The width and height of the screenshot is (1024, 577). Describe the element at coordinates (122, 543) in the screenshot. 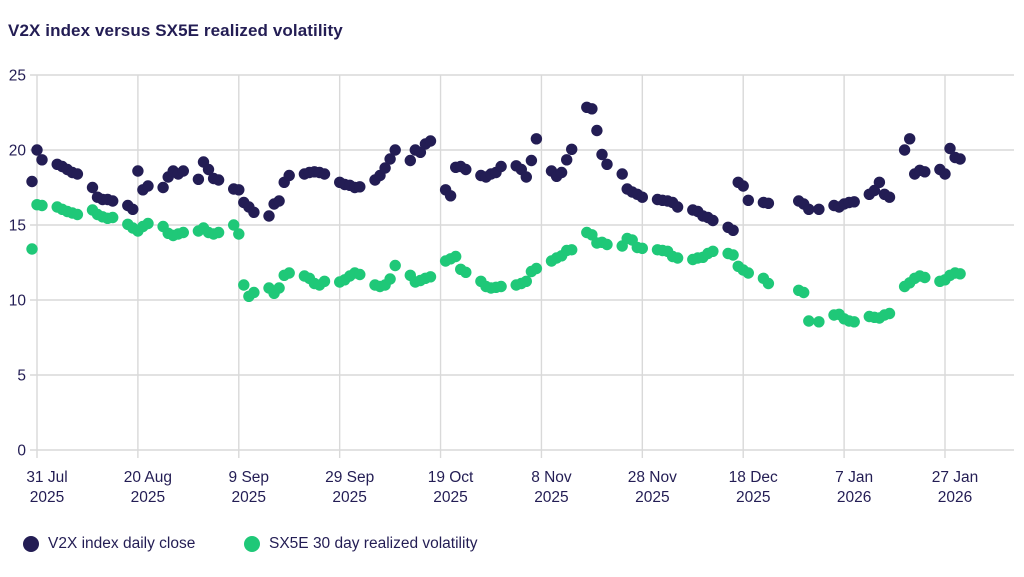

I see `legend-label-v2x: V2X index daily close` at that location.